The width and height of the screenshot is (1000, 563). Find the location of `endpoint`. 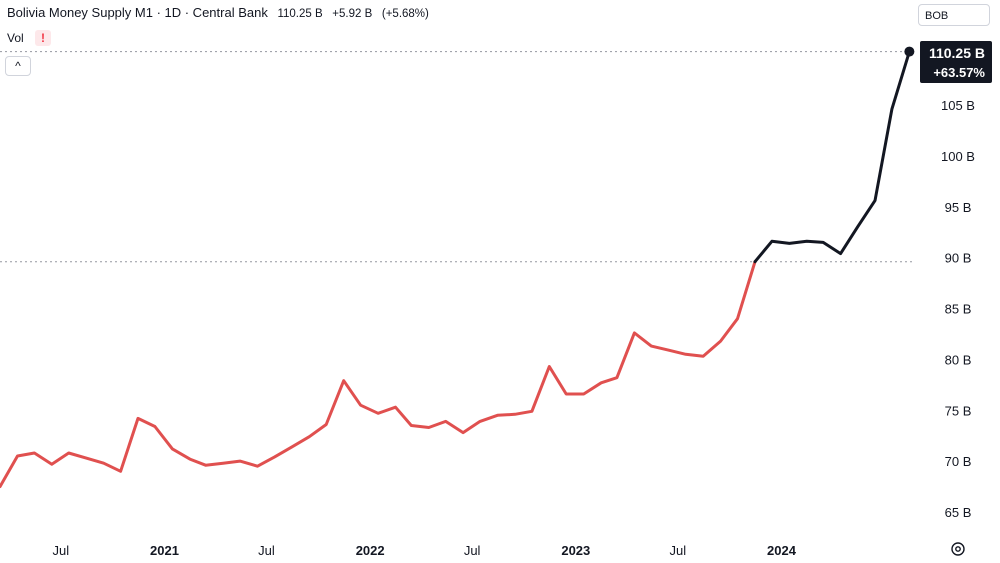

endpoint is located at coordinates (909, 51).